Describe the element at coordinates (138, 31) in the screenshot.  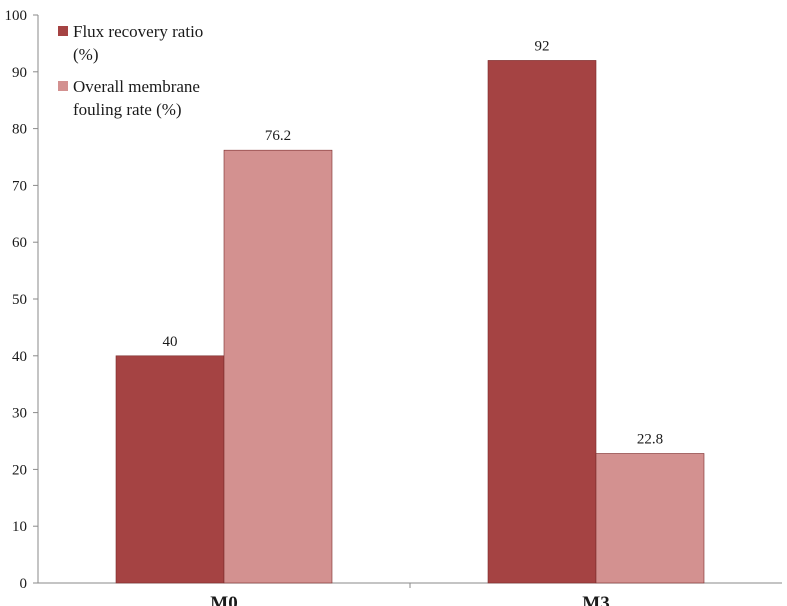
I see `legend-label-series-1-line-1: Flux recovery ratio` at that location.